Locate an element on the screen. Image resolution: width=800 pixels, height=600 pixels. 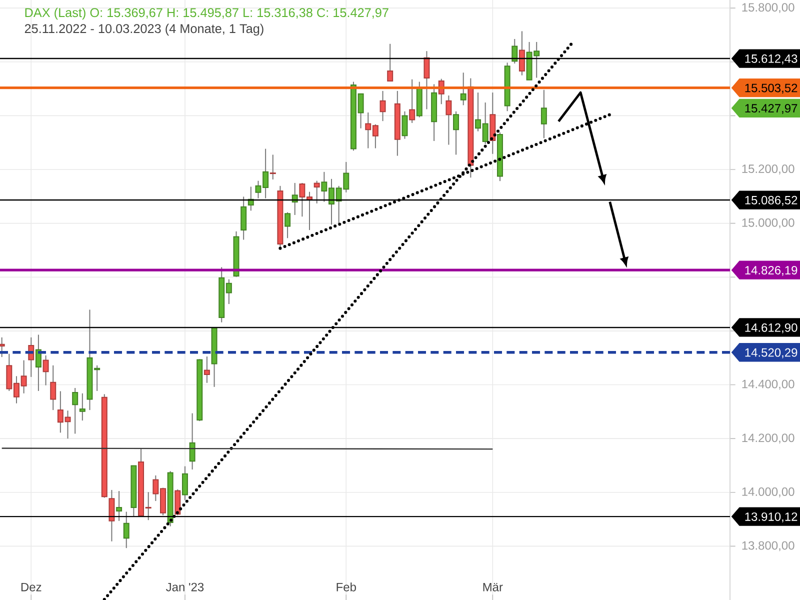
y-tick-label: 13.800,00 is located at coordinates (768, 546).